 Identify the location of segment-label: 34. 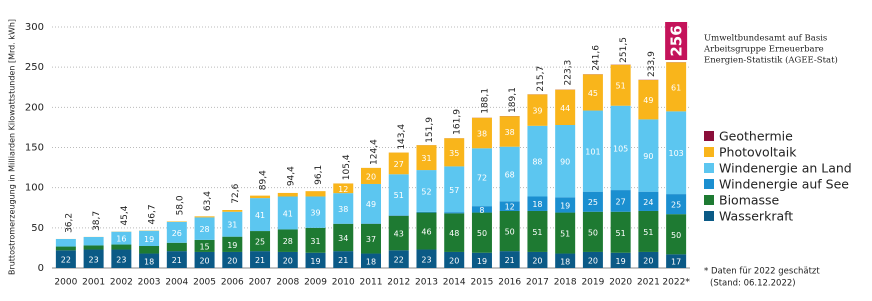
(343, 238).